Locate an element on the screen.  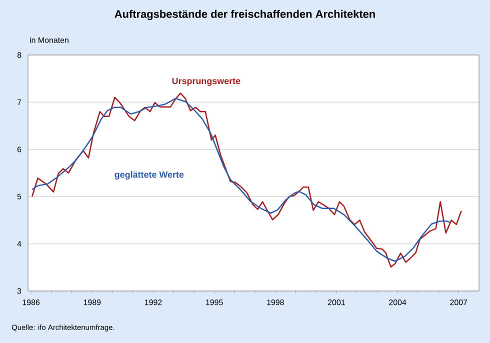
text: geglättete Werte is located at coordinates (149, 175).